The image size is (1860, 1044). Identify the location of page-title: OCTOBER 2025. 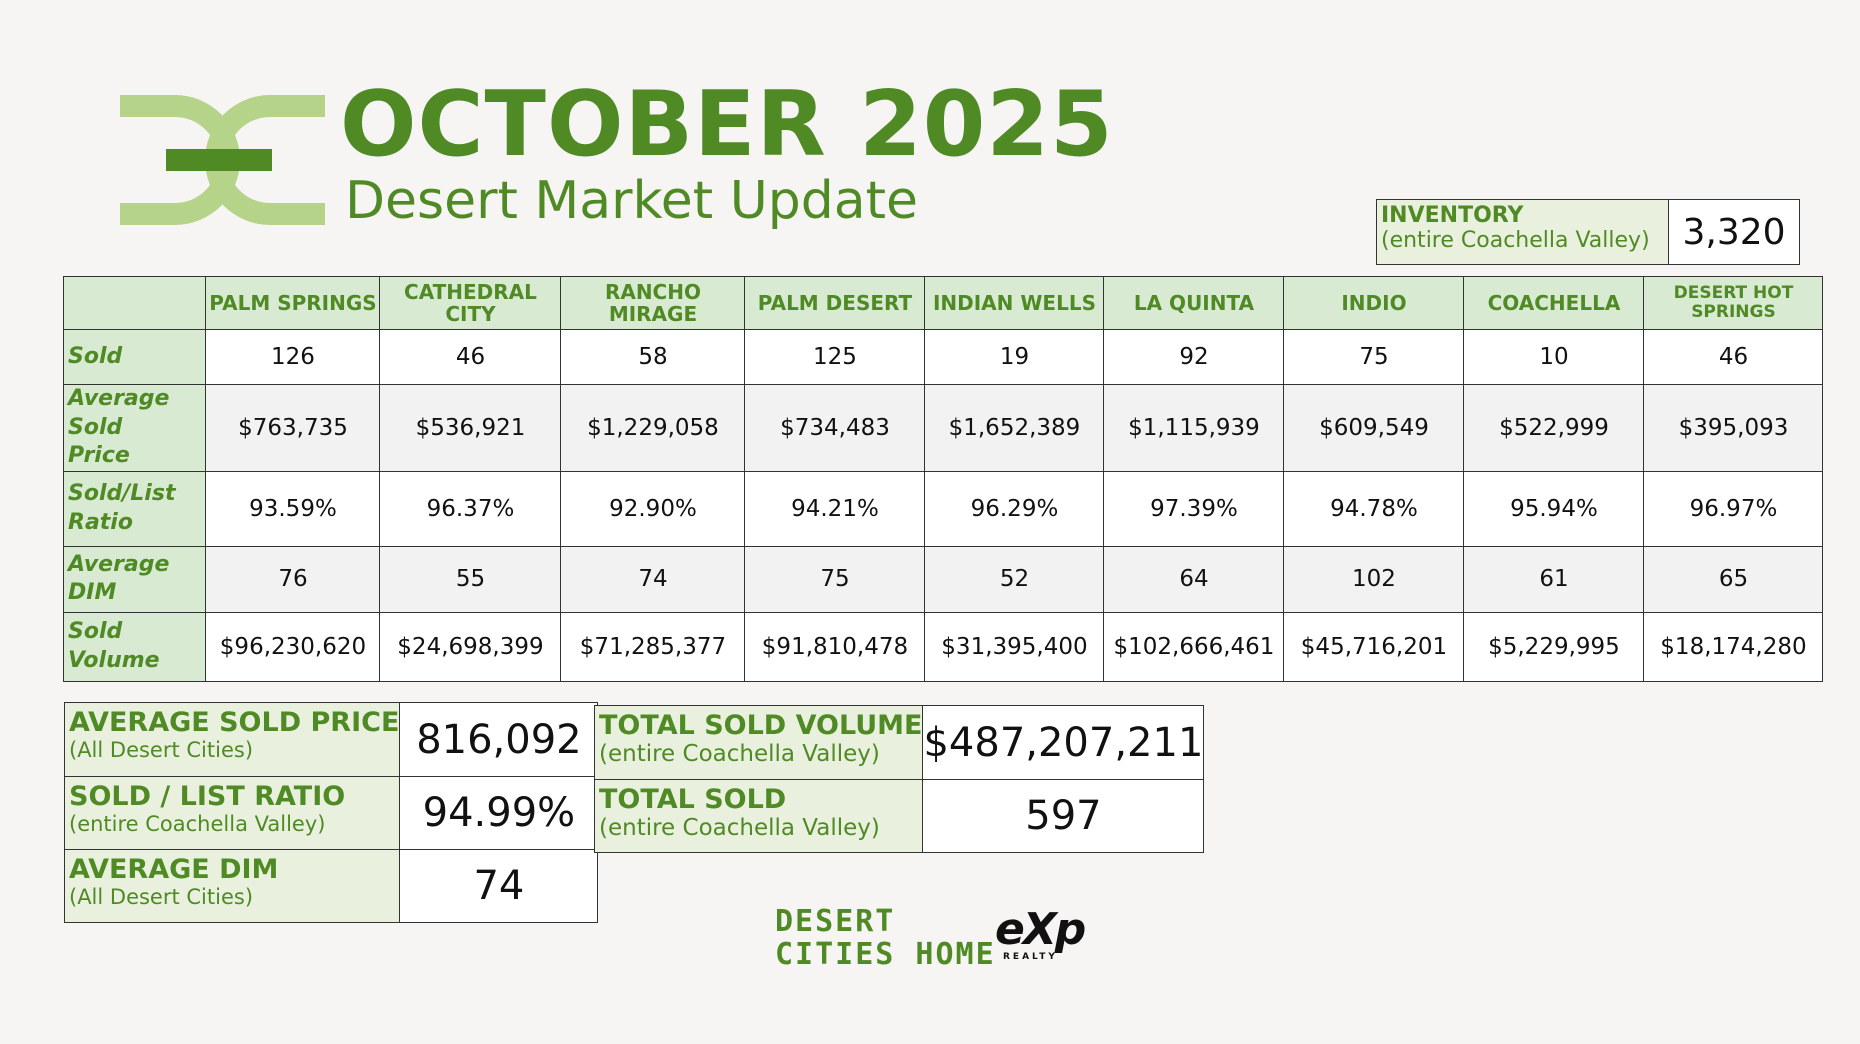
(727, 124).